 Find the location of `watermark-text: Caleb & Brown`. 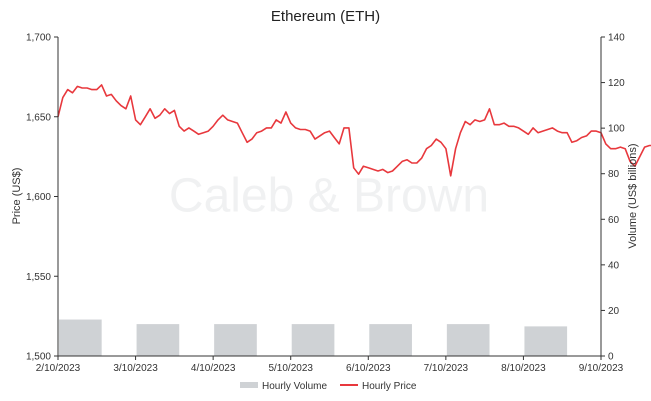

watermark-text: Caleb & Brown is located at coordinates (329, 196).